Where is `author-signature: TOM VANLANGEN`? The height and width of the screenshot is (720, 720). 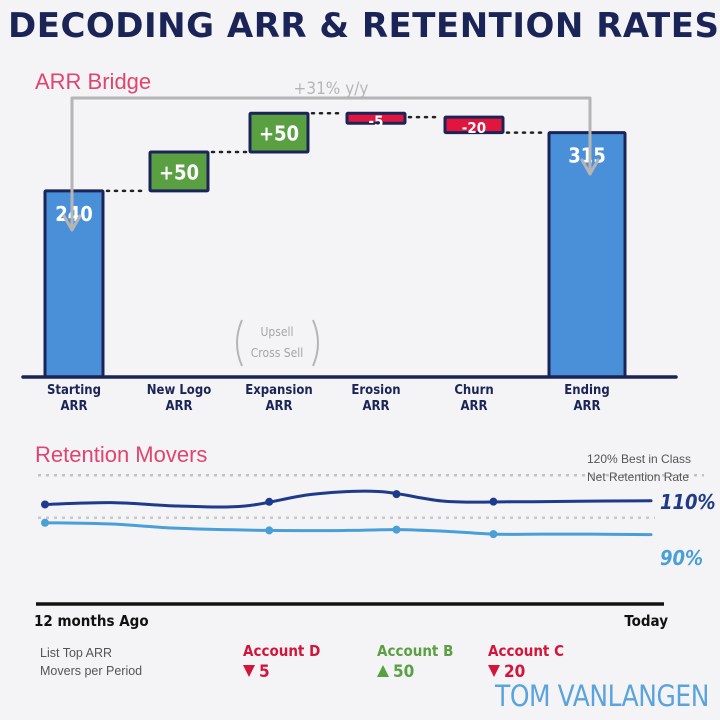 author-signature: TOM VANLANGEN is located at coordinates (601, 696).